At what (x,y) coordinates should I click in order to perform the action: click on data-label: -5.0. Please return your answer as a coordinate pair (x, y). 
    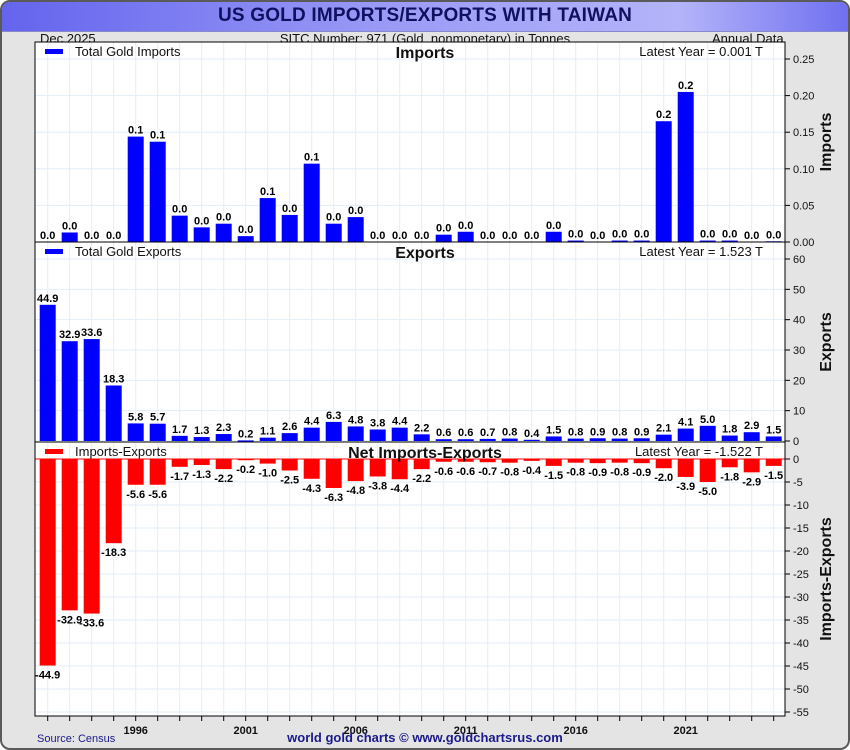
    Looking at the image, I should click on (707, 492).